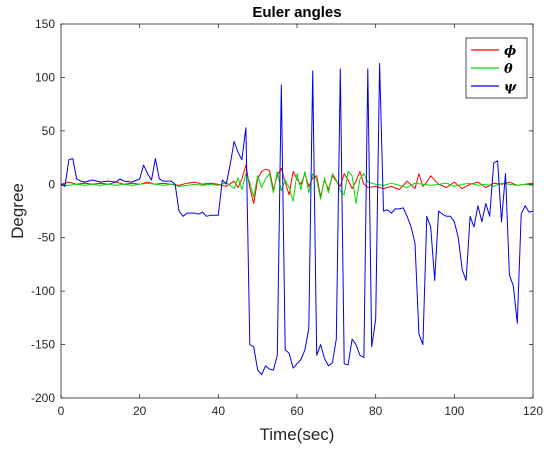  I want to click on x-axis-label: Time(sec), so click(297, 434).